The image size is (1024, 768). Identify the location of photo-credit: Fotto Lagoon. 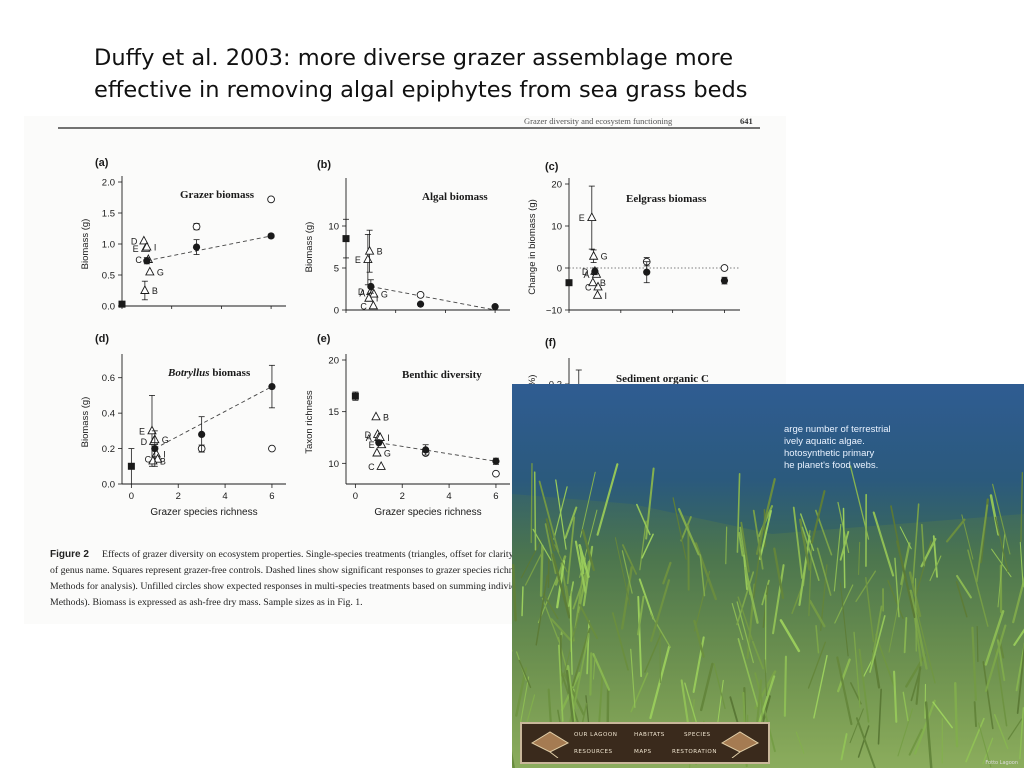
(1001, 763).